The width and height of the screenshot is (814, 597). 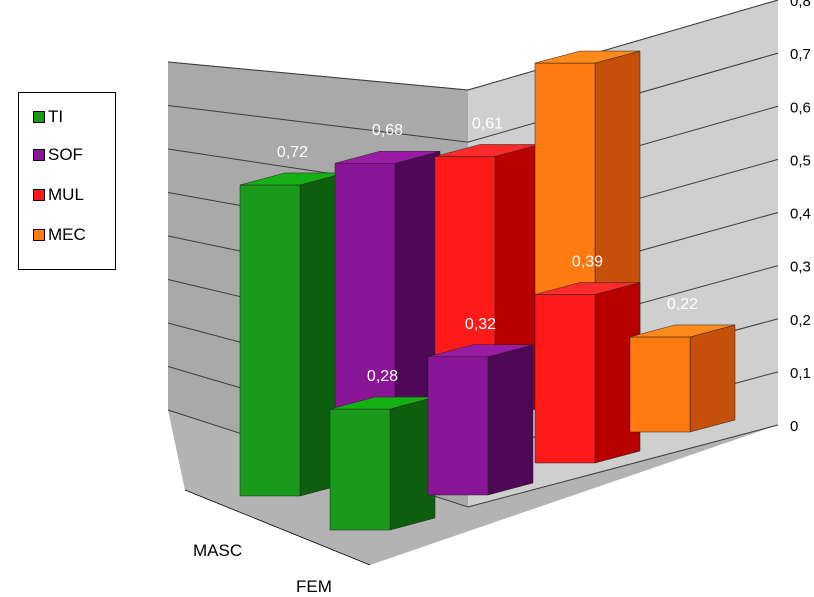 I want to click on bar-mec-fem-top, so click(x=682, y=331).